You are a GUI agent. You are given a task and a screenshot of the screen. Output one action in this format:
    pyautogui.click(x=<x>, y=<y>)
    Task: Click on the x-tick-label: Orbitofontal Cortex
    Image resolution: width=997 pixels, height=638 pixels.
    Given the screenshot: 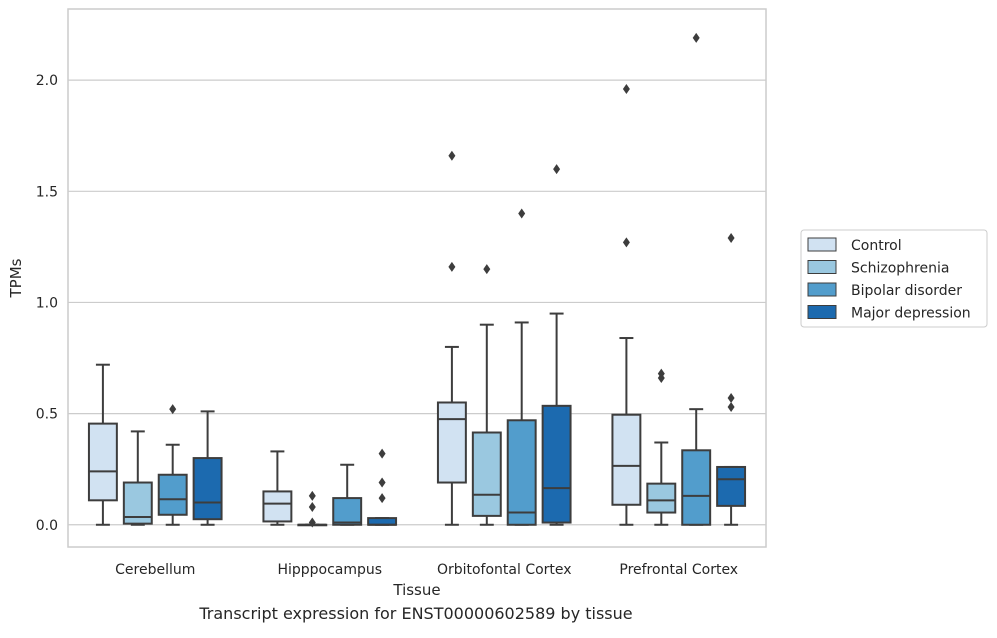 What is the action you would take?
    pyautogui.click(x=504, y=570)
    